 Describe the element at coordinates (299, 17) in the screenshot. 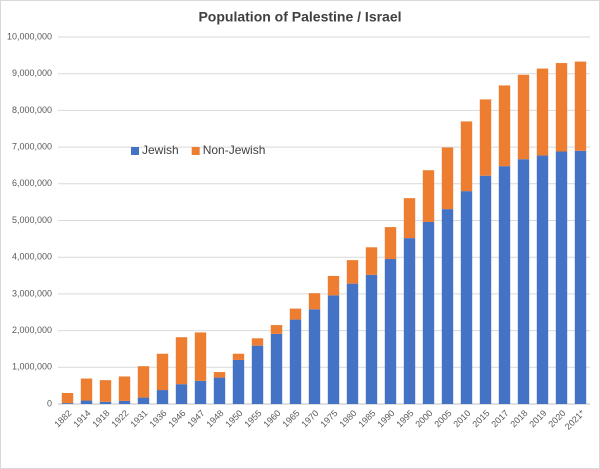

I see `chart-title: Population of Palestine / Israel` at that location.